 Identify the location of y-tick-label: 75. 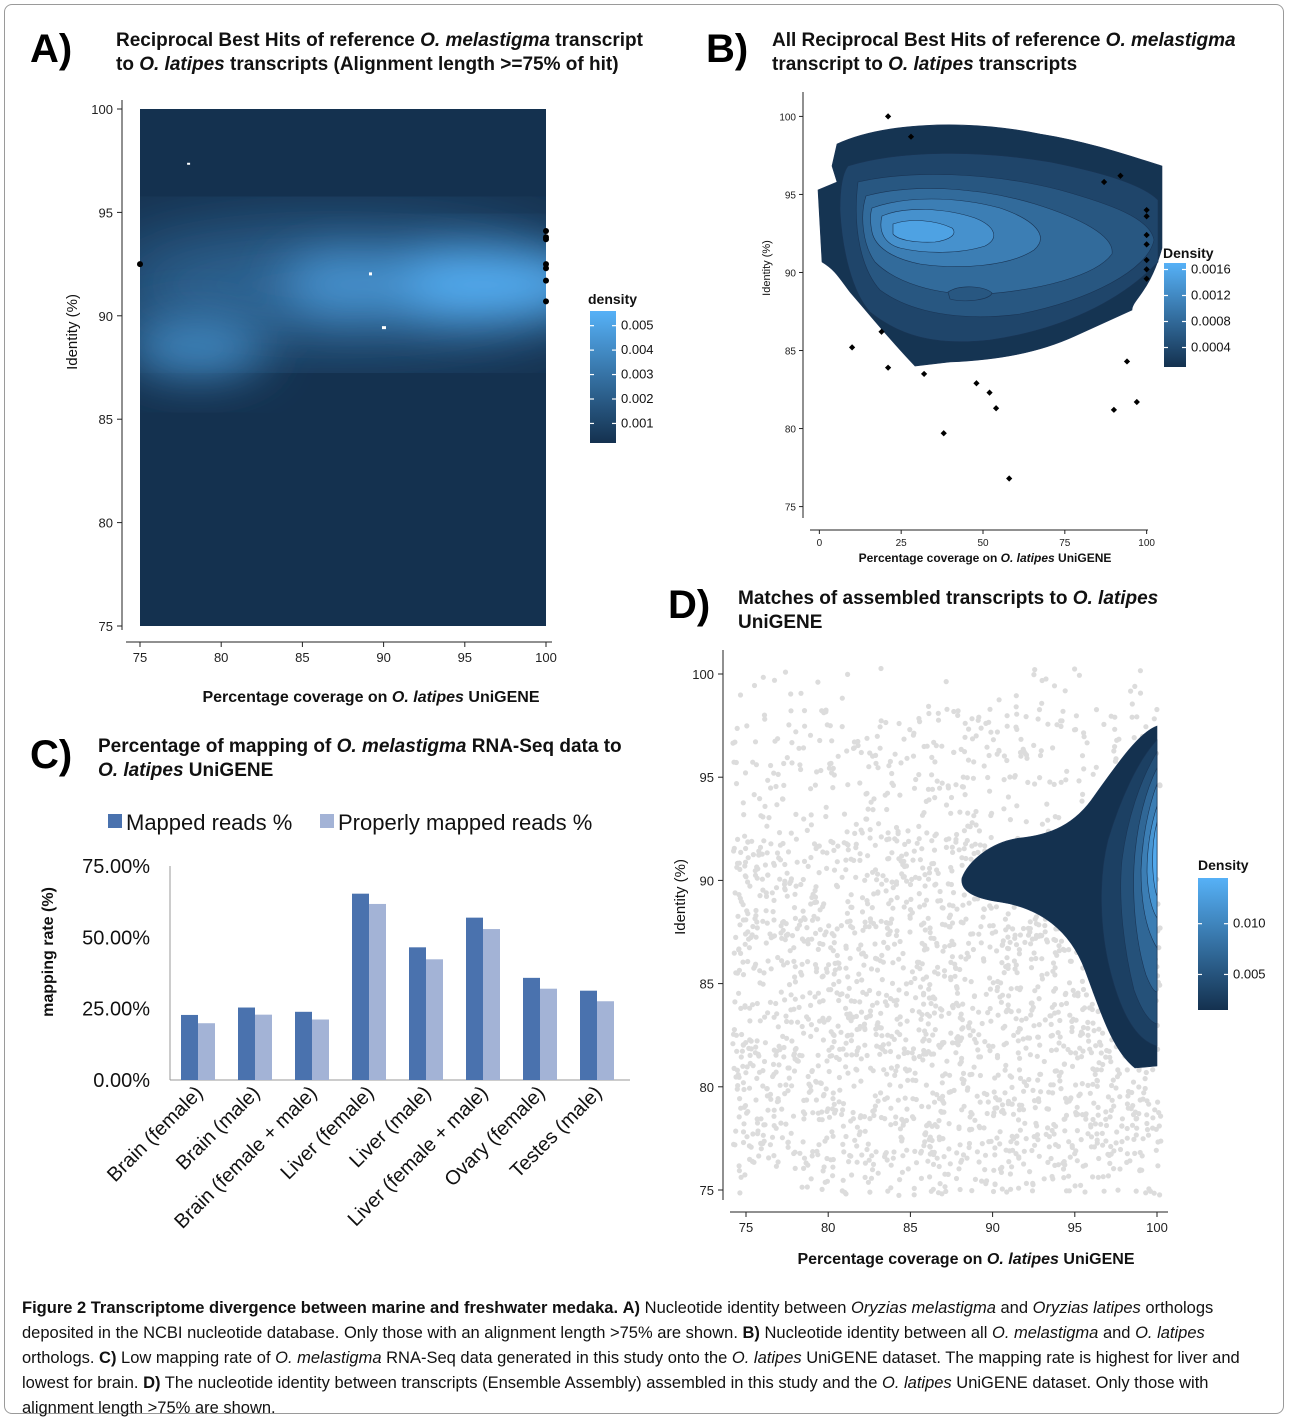
(791, 508).